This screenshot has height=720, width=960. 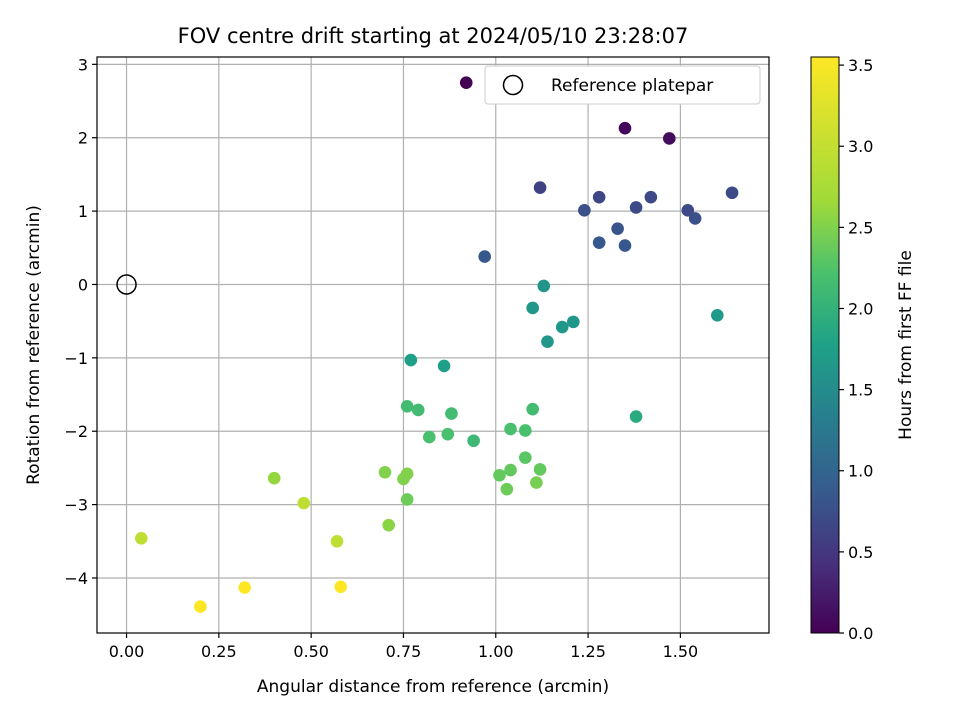 What do you see at coordinates (80, 321) in the screenshot?
I see `y-axis-ticks: −4 −3 −2 −1 0 1 2 3` at bounding box center [80, 321].